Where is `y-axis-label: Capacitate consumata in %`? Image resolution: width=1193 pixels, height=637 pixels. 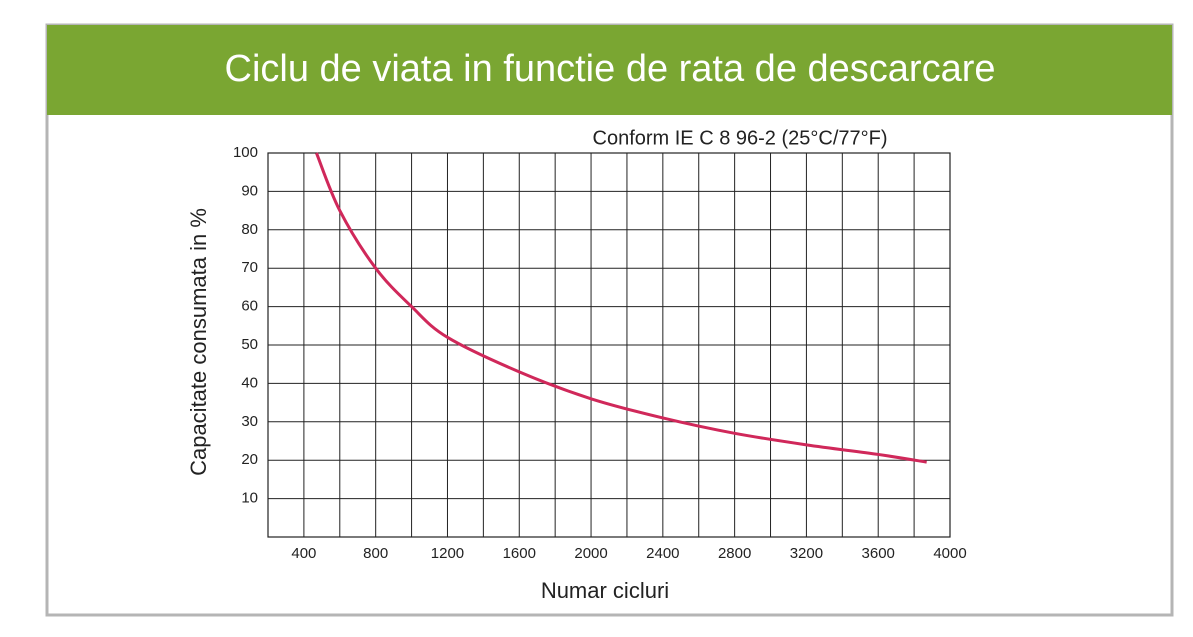 y-axis-label: Capacitate consumata in % is located at coordinates (198, 342).